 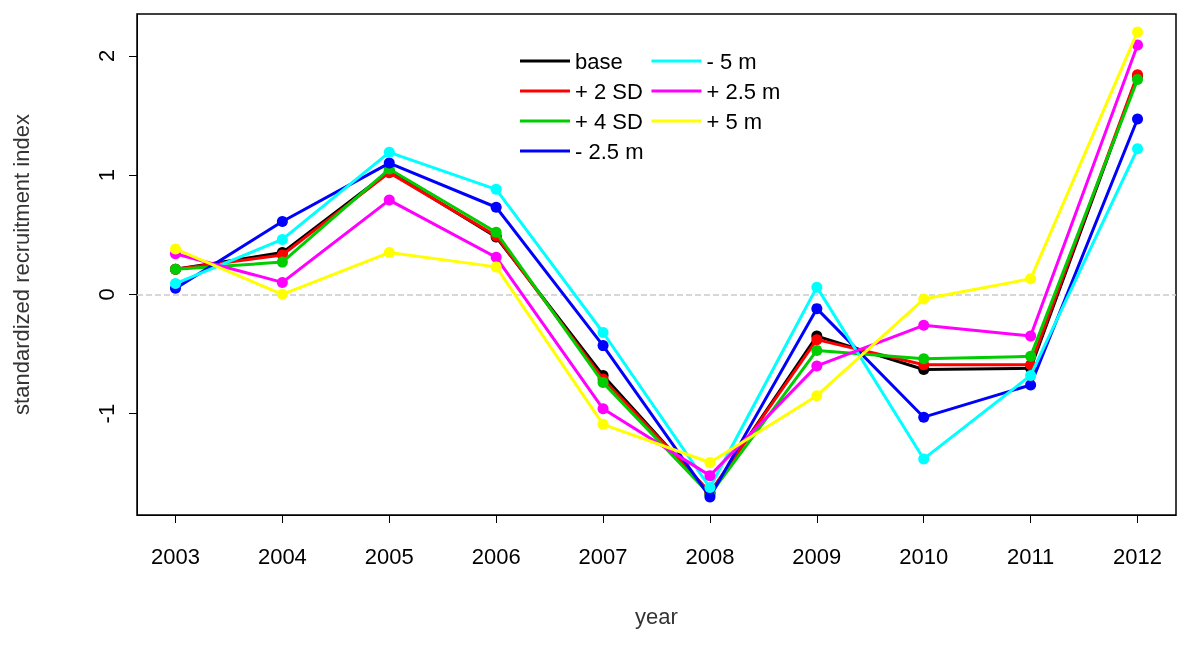 What do you see at coordinates (609, 151) in the screenshot?
I see `legend-label: - 2.5 m` at bounding box center [609, 151].